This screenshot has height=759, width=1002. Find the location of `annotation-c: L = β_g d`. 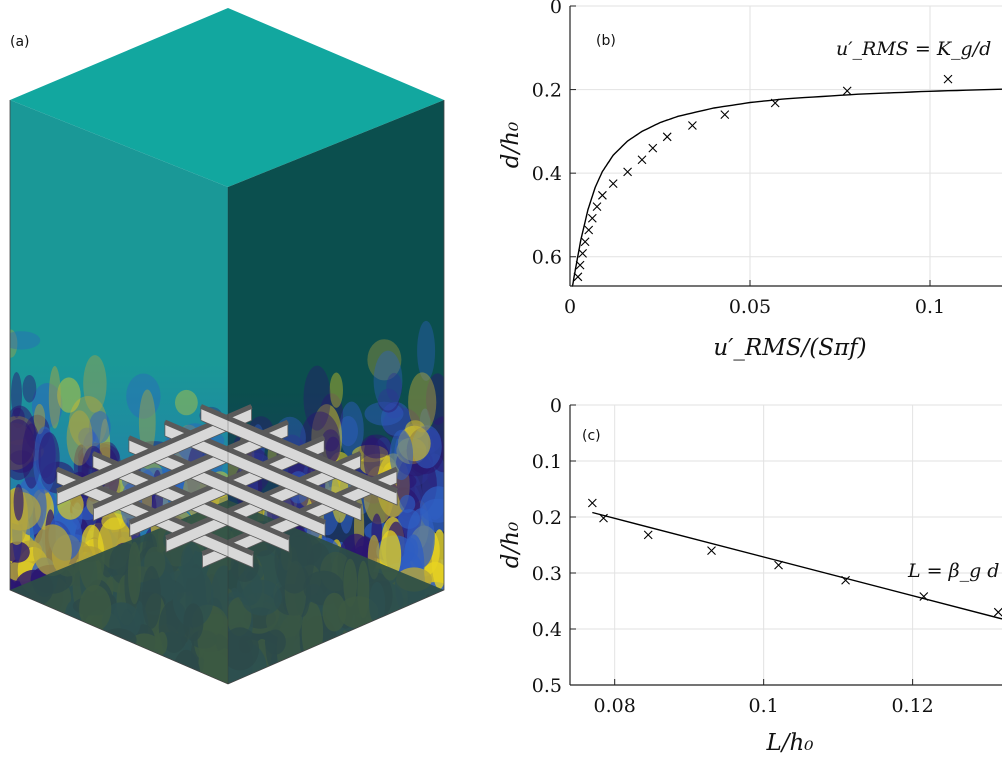

annotation-c: L = β_g d is located at coordinates (953, 571).